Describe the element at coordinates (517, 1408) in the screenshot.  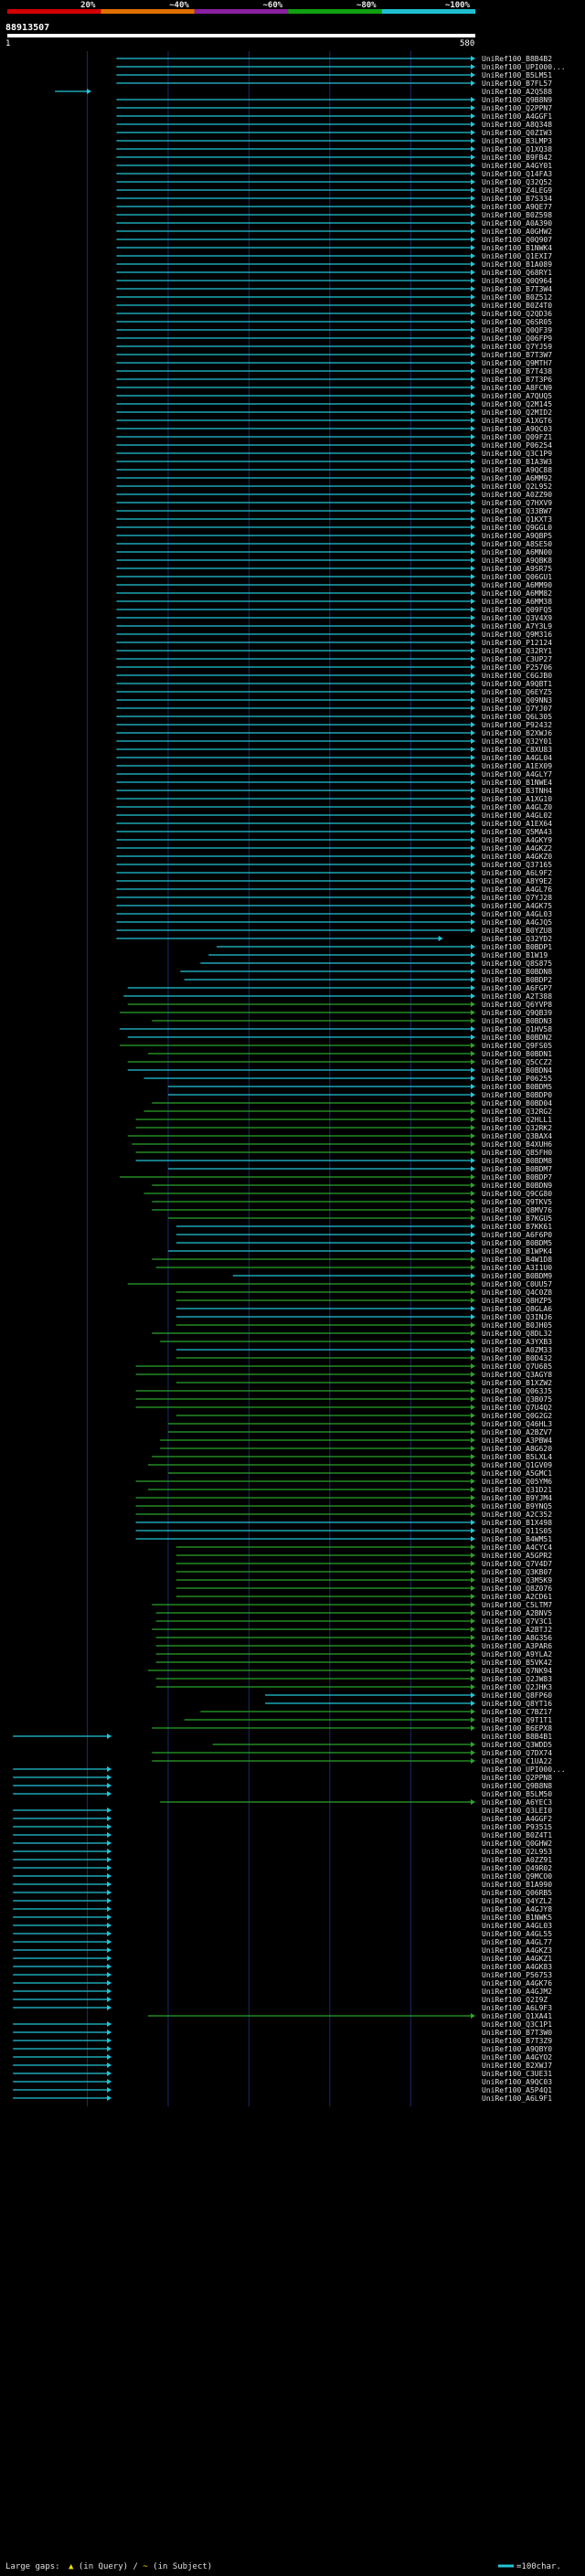
I see `hit-label: UniRef100_Q7U4Q2` at that location.